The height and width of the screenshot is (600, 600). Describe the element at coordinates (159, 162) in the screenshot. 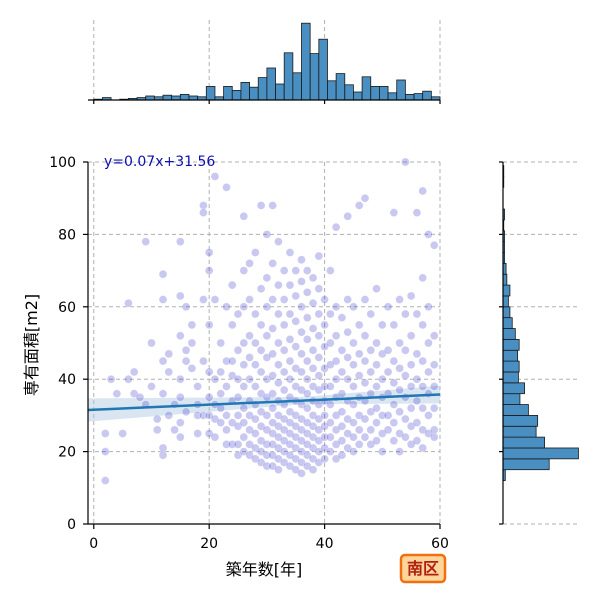

I see `regression-equation: y=0.07x+31.56` at that location.